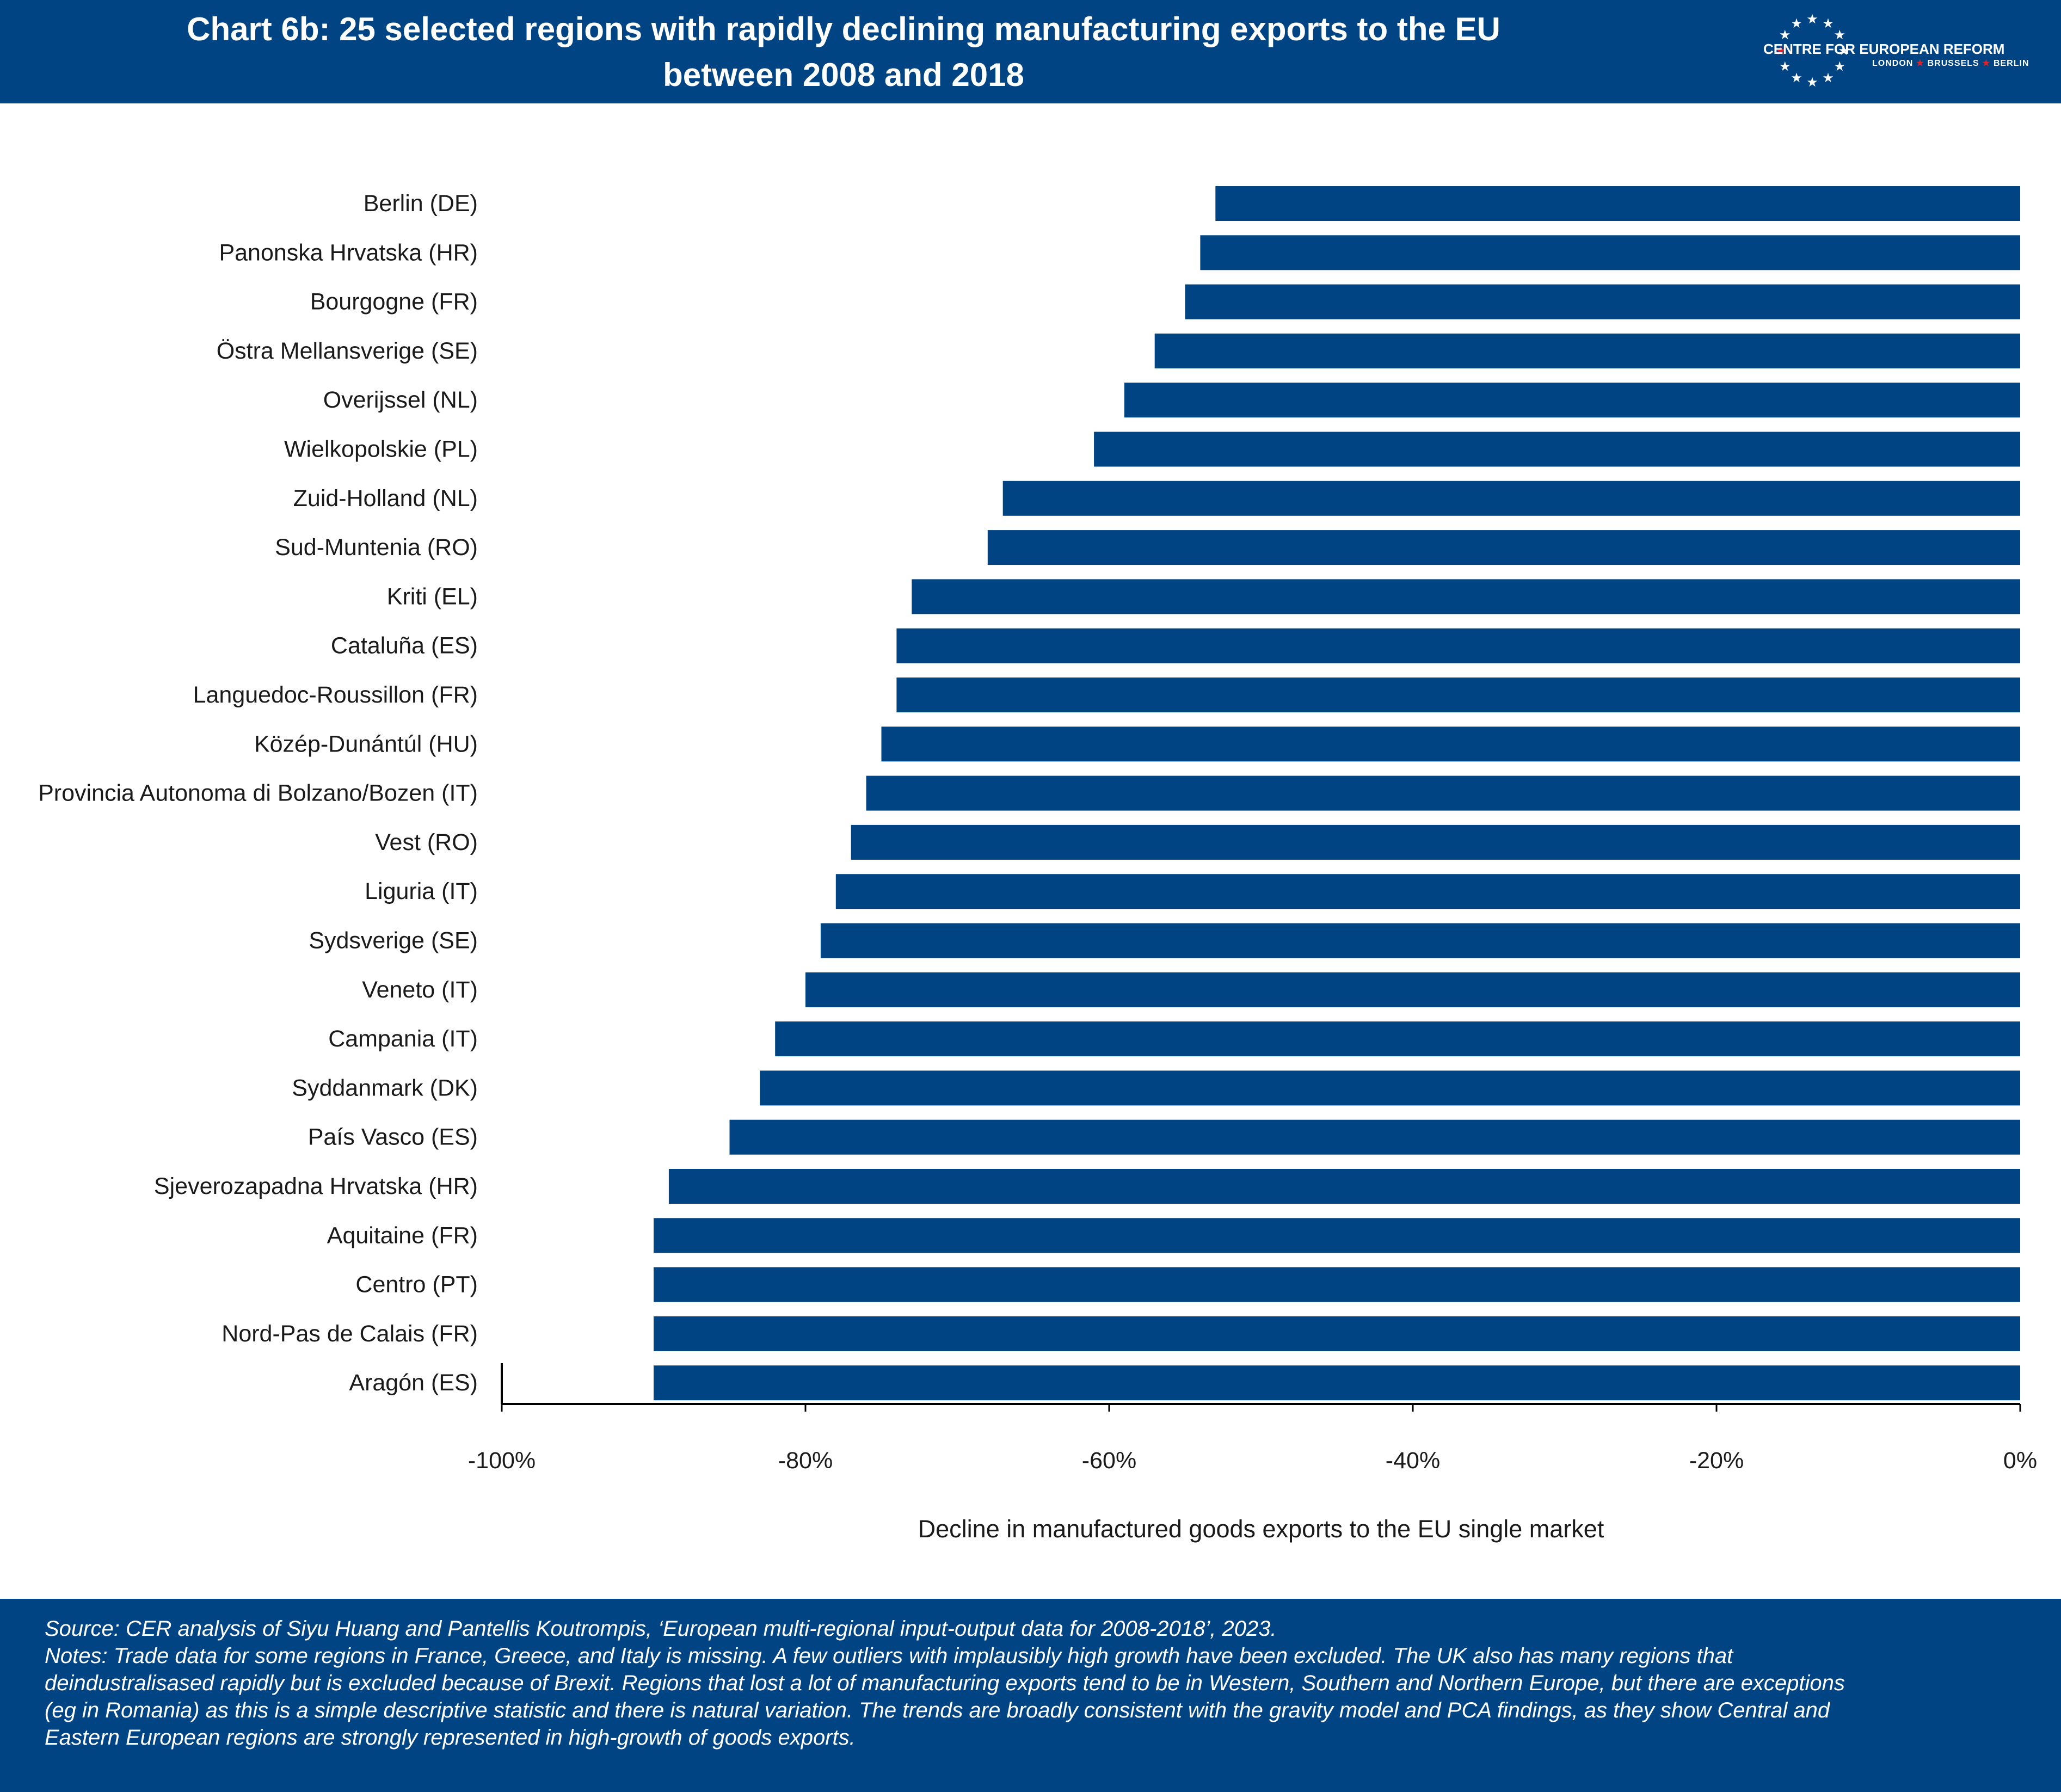  What do you see at coordinates (381, 450) in the screenshot?
I see `category-label: Wielkopolskie (PL)` at bounding box center [381, 450].